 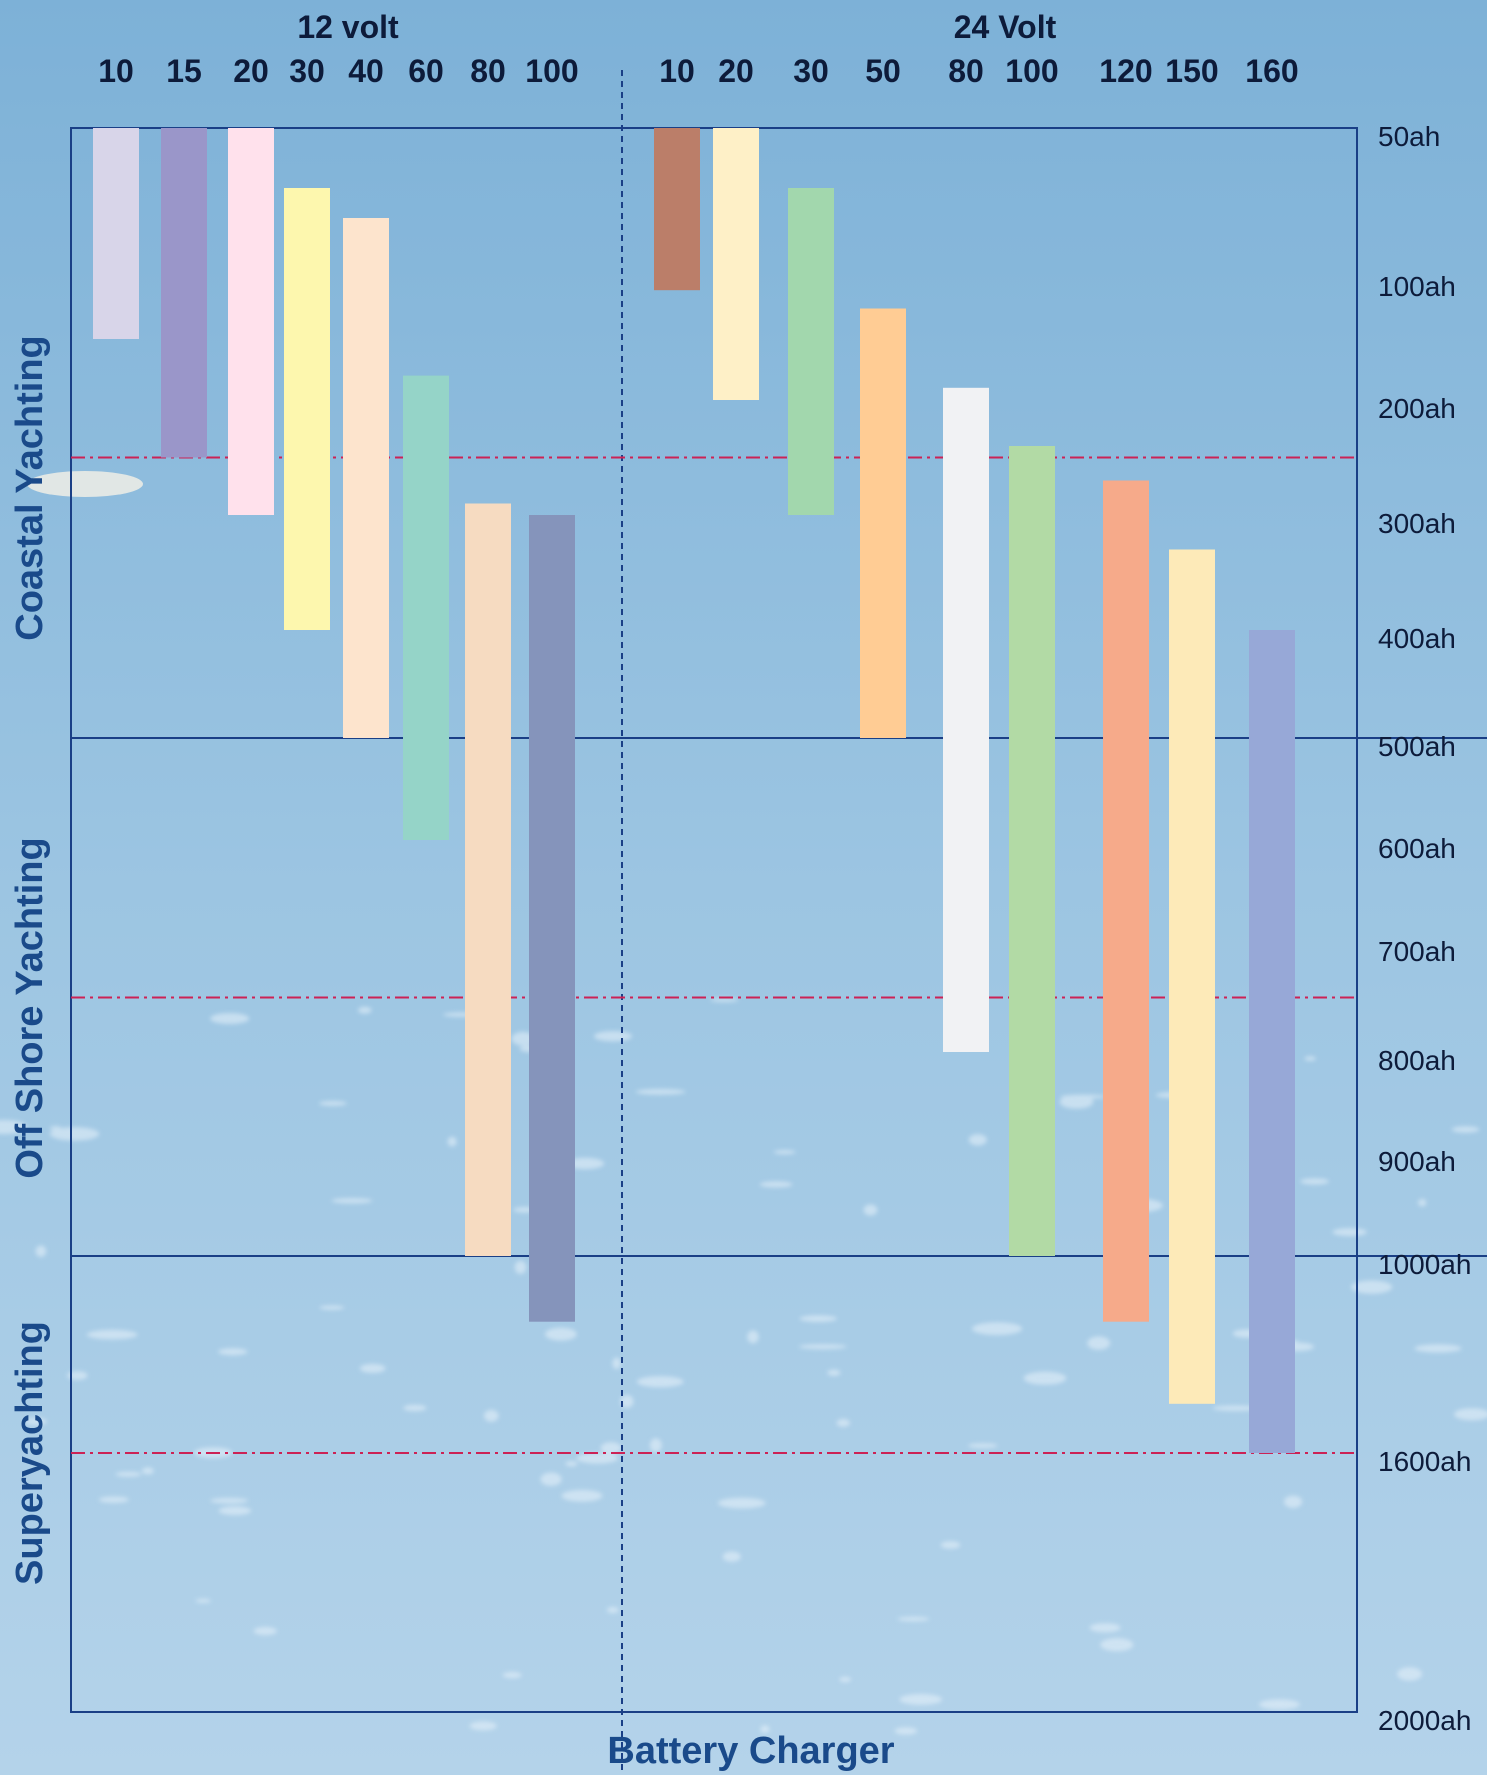 What do you see at coordinates (1417, 523) in the screenshot?
I see `y-tick-label: 300ah` at bounding box center [1417, 523].